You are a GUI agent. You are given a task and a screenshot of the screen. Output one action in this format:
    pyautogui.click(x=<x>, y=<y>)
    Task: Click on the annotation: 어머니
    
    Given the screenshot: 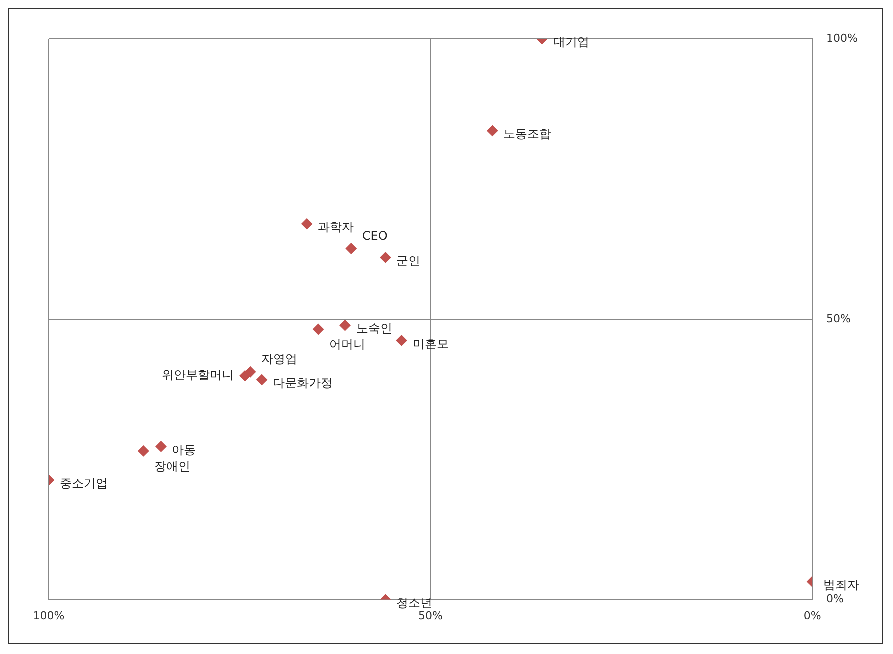 What is the action you would take?
    pyautogui.click(x=348, y=345)
    